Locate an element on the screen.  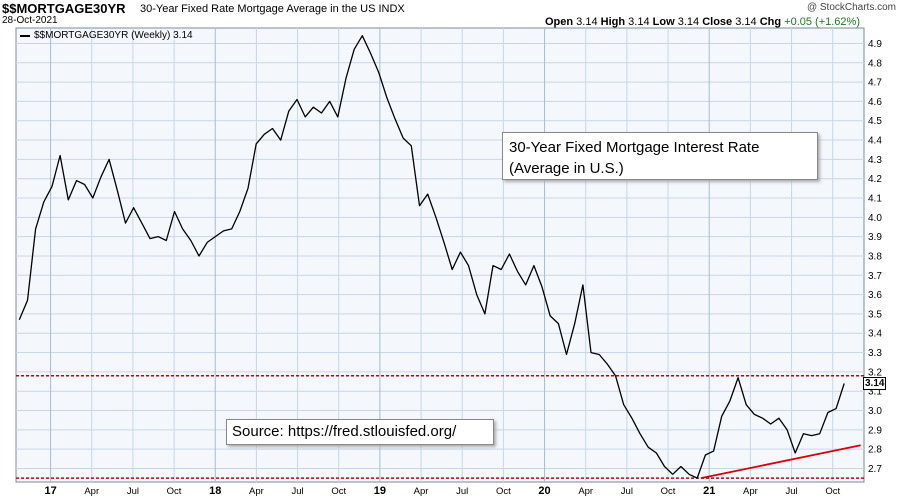
close-value: 3.14 is located at coordinates (746, 22).